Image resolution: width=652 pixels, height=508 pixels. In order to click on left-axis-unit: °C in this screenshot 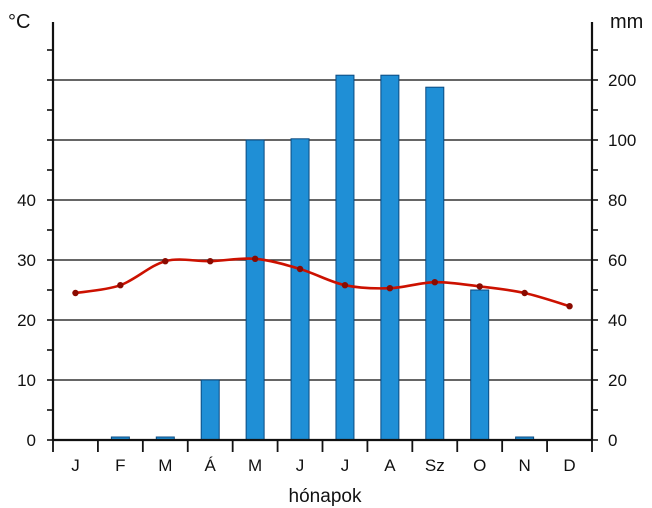, I will do `click(19, 22)`.